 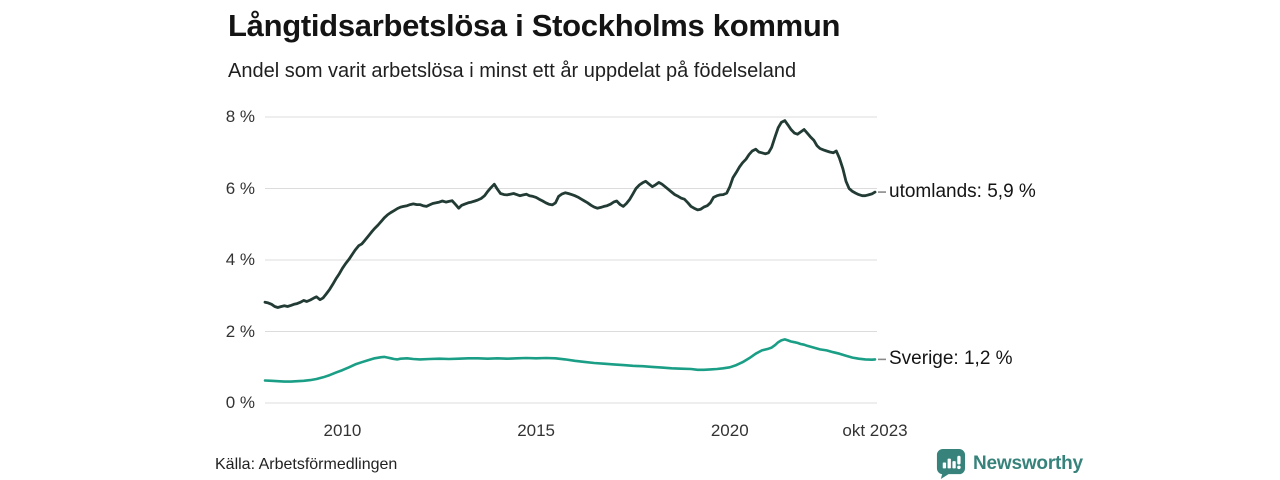 What do you see at coordinates (240, 188) in the screenshot?
I see `y-tick-label: 6 %` at bounding box center [240, 188].